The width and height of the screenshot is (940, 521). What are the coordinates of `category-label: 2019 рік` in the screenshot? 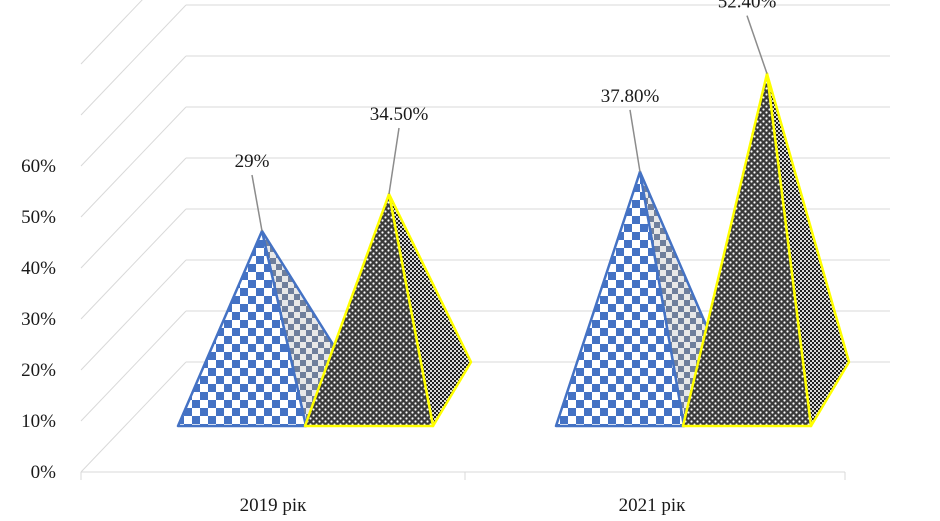 It's located at (274, 505).